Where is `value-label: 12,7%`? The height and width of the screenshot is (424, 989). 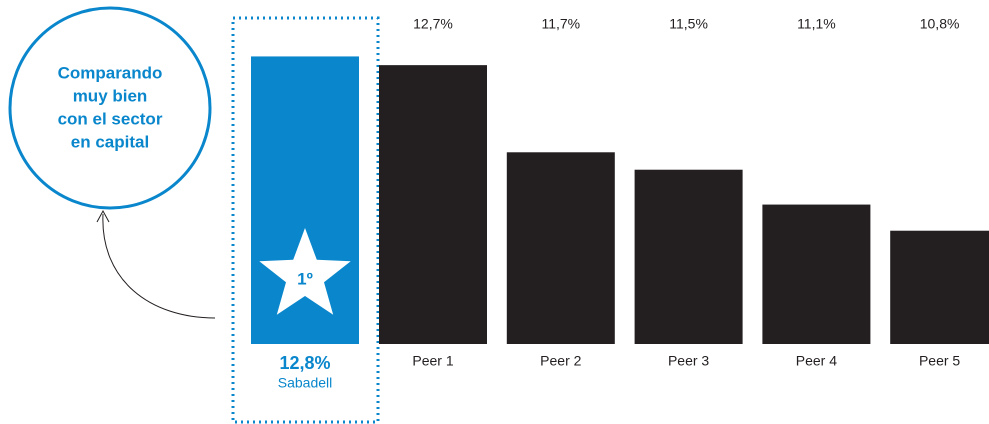
value-label: 12,7% is located at coordinates (433, 24).